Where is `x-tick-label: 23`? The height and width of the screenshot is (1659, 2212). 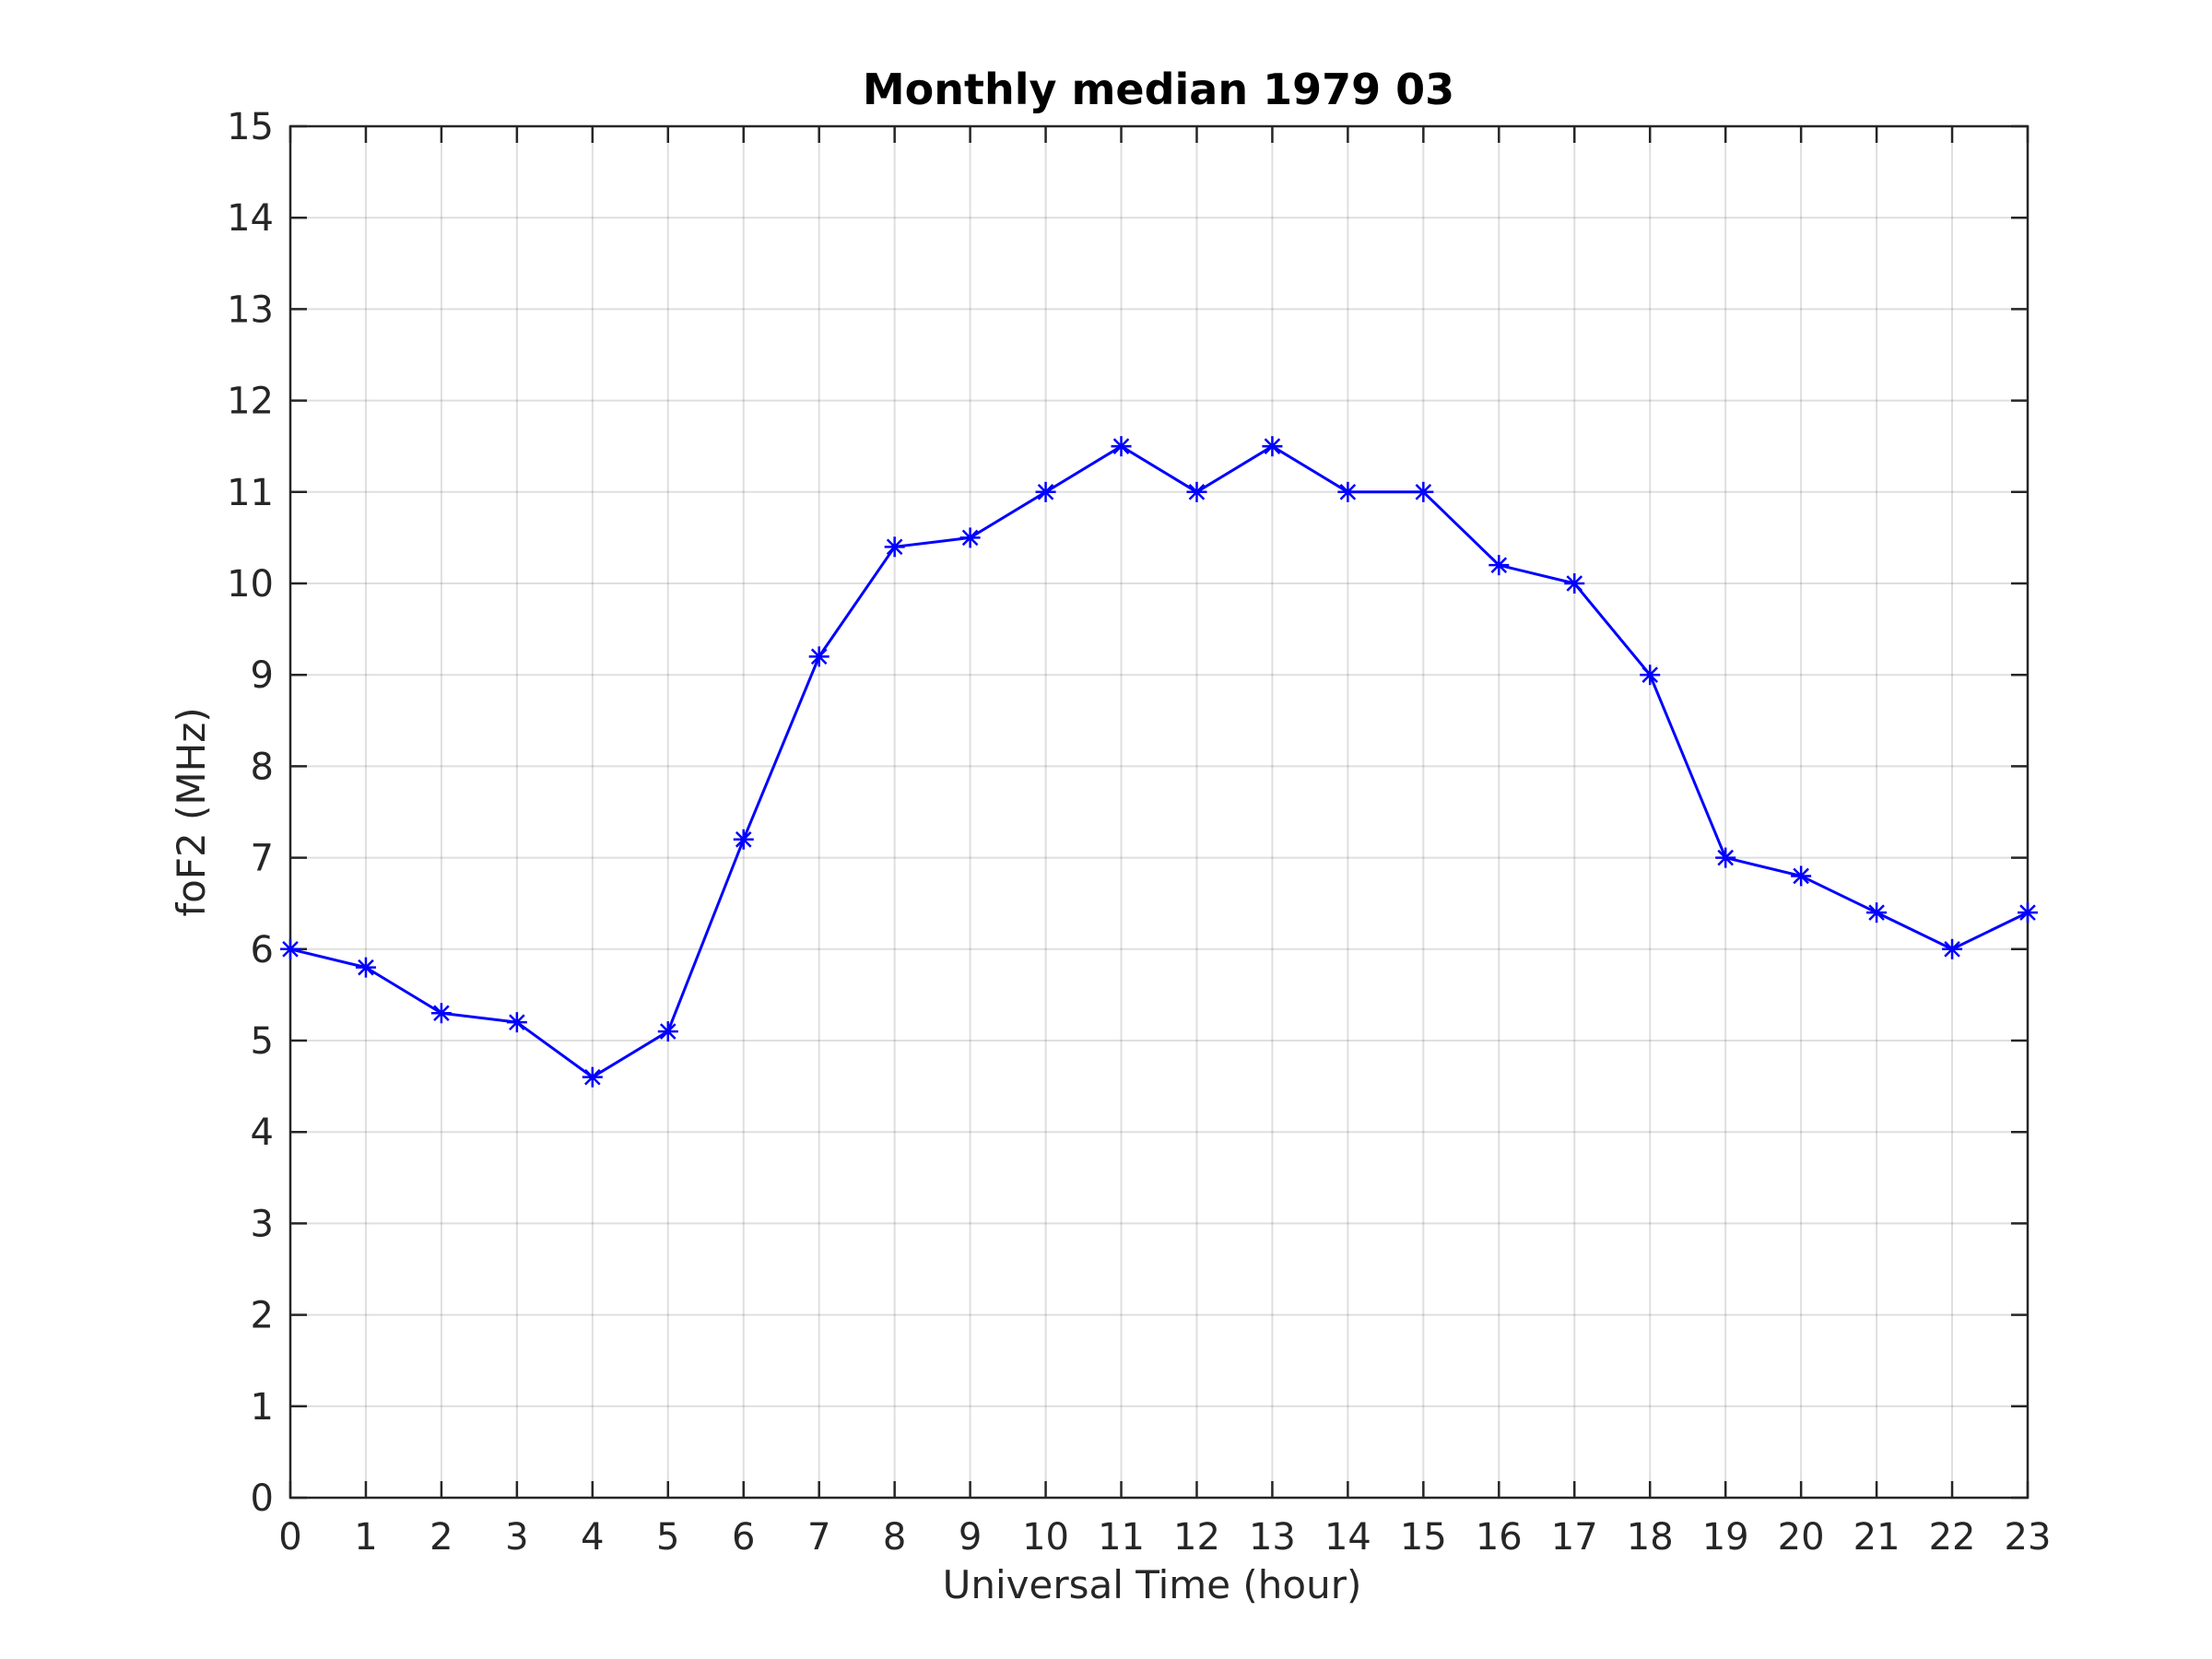
x-tick-label: 23 is located at coordinates (2028, 1537).